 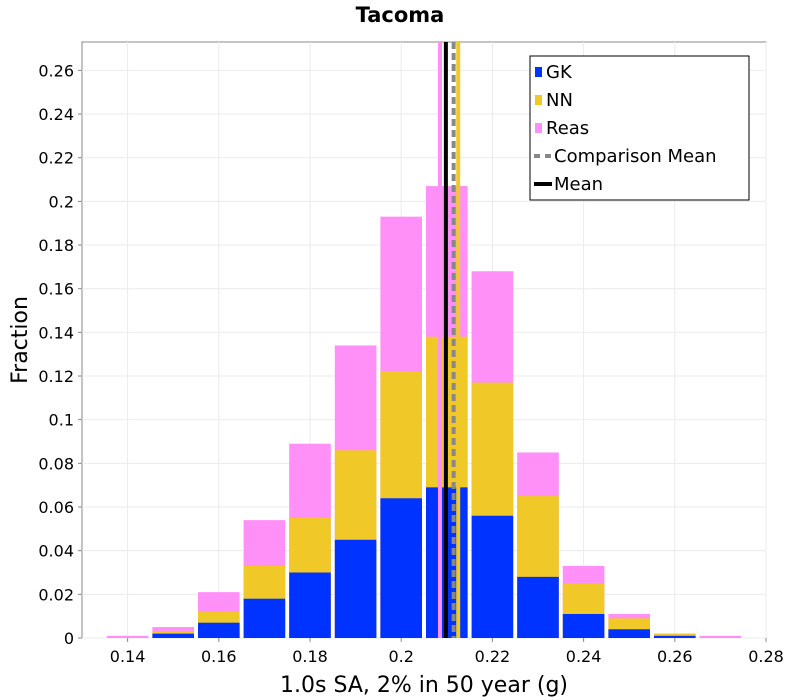 What do you see at coordinates (310, 656) in the screenshot?
I see `x-tick-label: 0.18` at bounding box center [310, 656].